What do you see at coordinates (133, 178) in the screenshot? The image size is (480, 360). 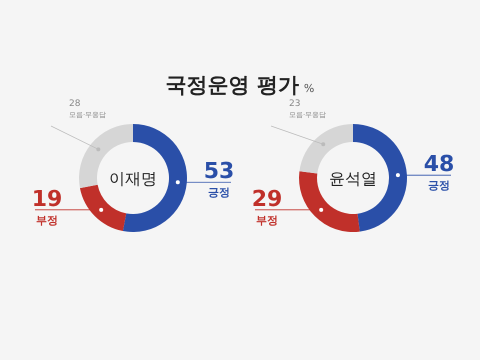 I see `text: 이재명` at bounding box center [133, 178].